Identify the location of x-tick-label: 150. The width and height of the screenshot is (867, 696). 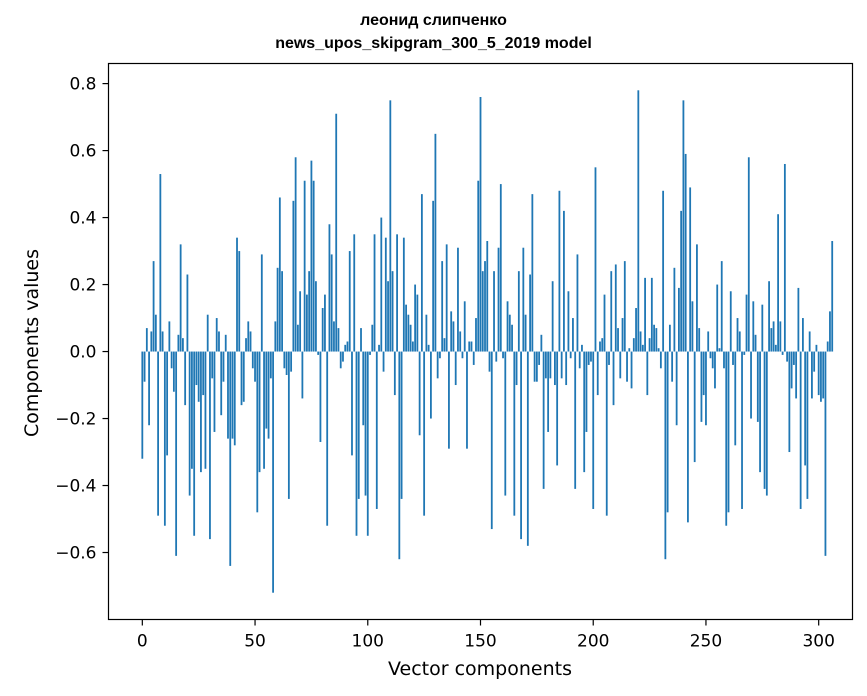
(480, 642).